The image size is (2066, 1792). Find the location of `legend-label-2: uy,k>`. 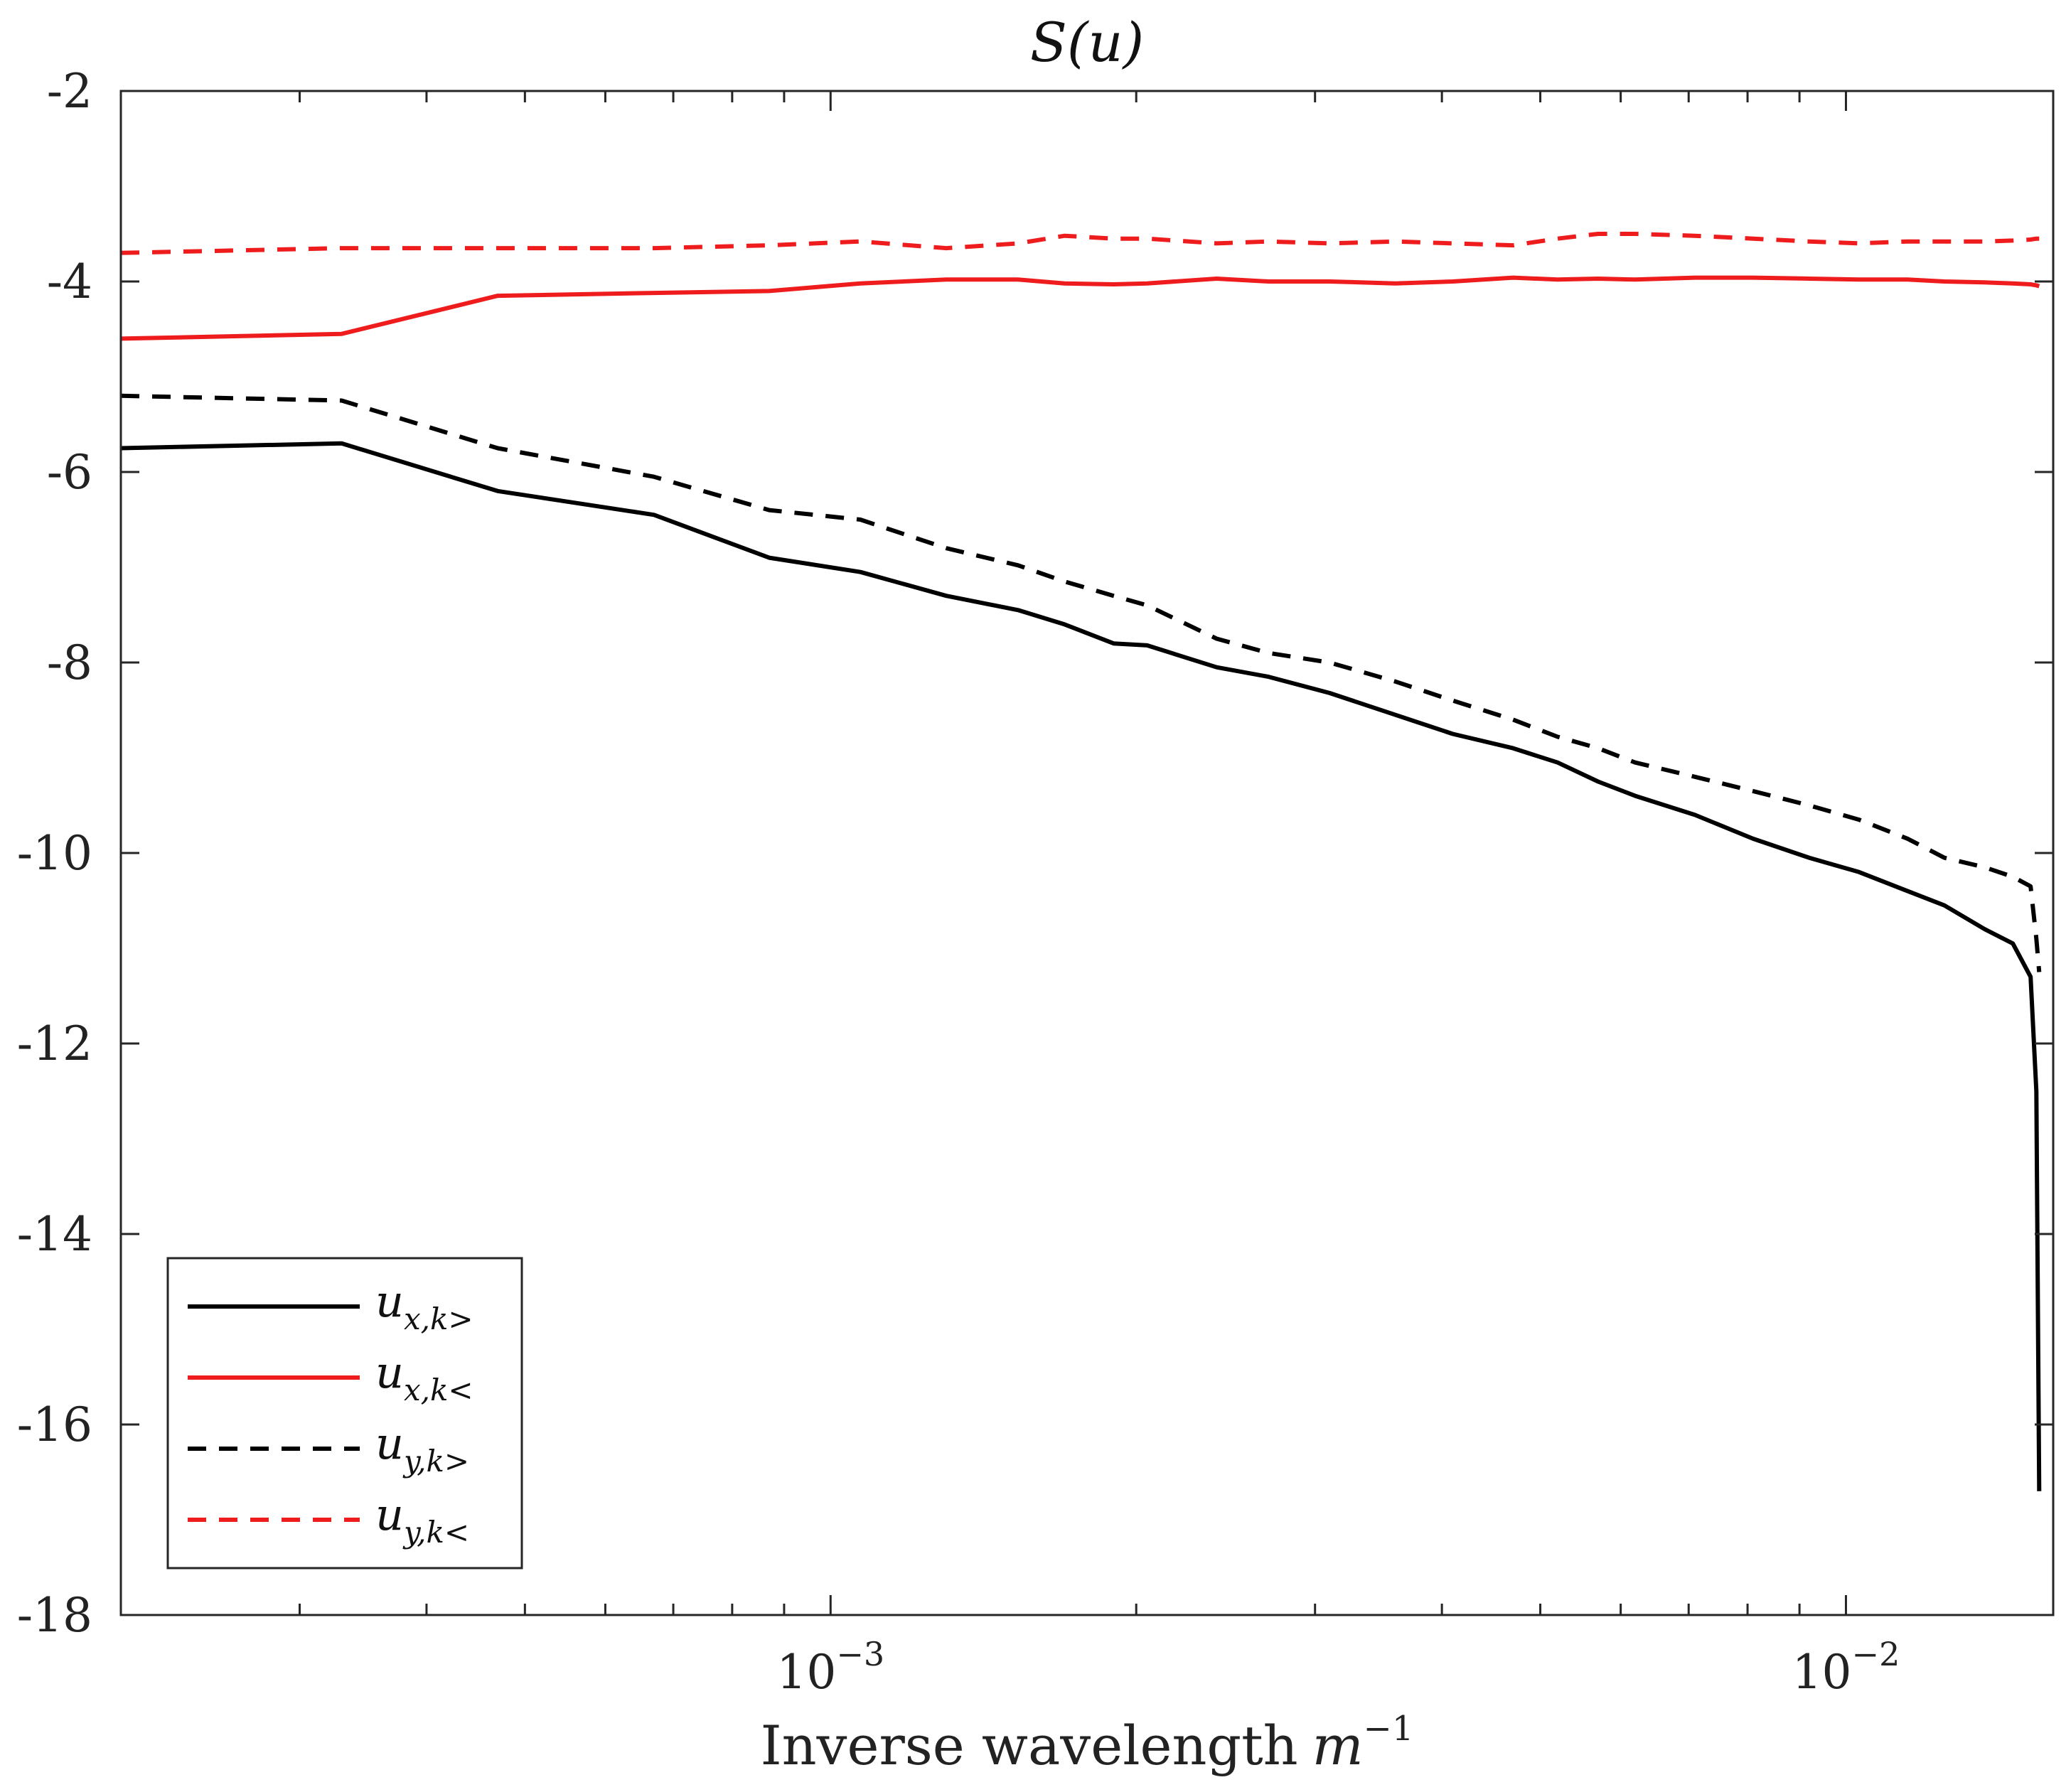

legend-label-2: uy,k> is located at coordinates (422, 1448).